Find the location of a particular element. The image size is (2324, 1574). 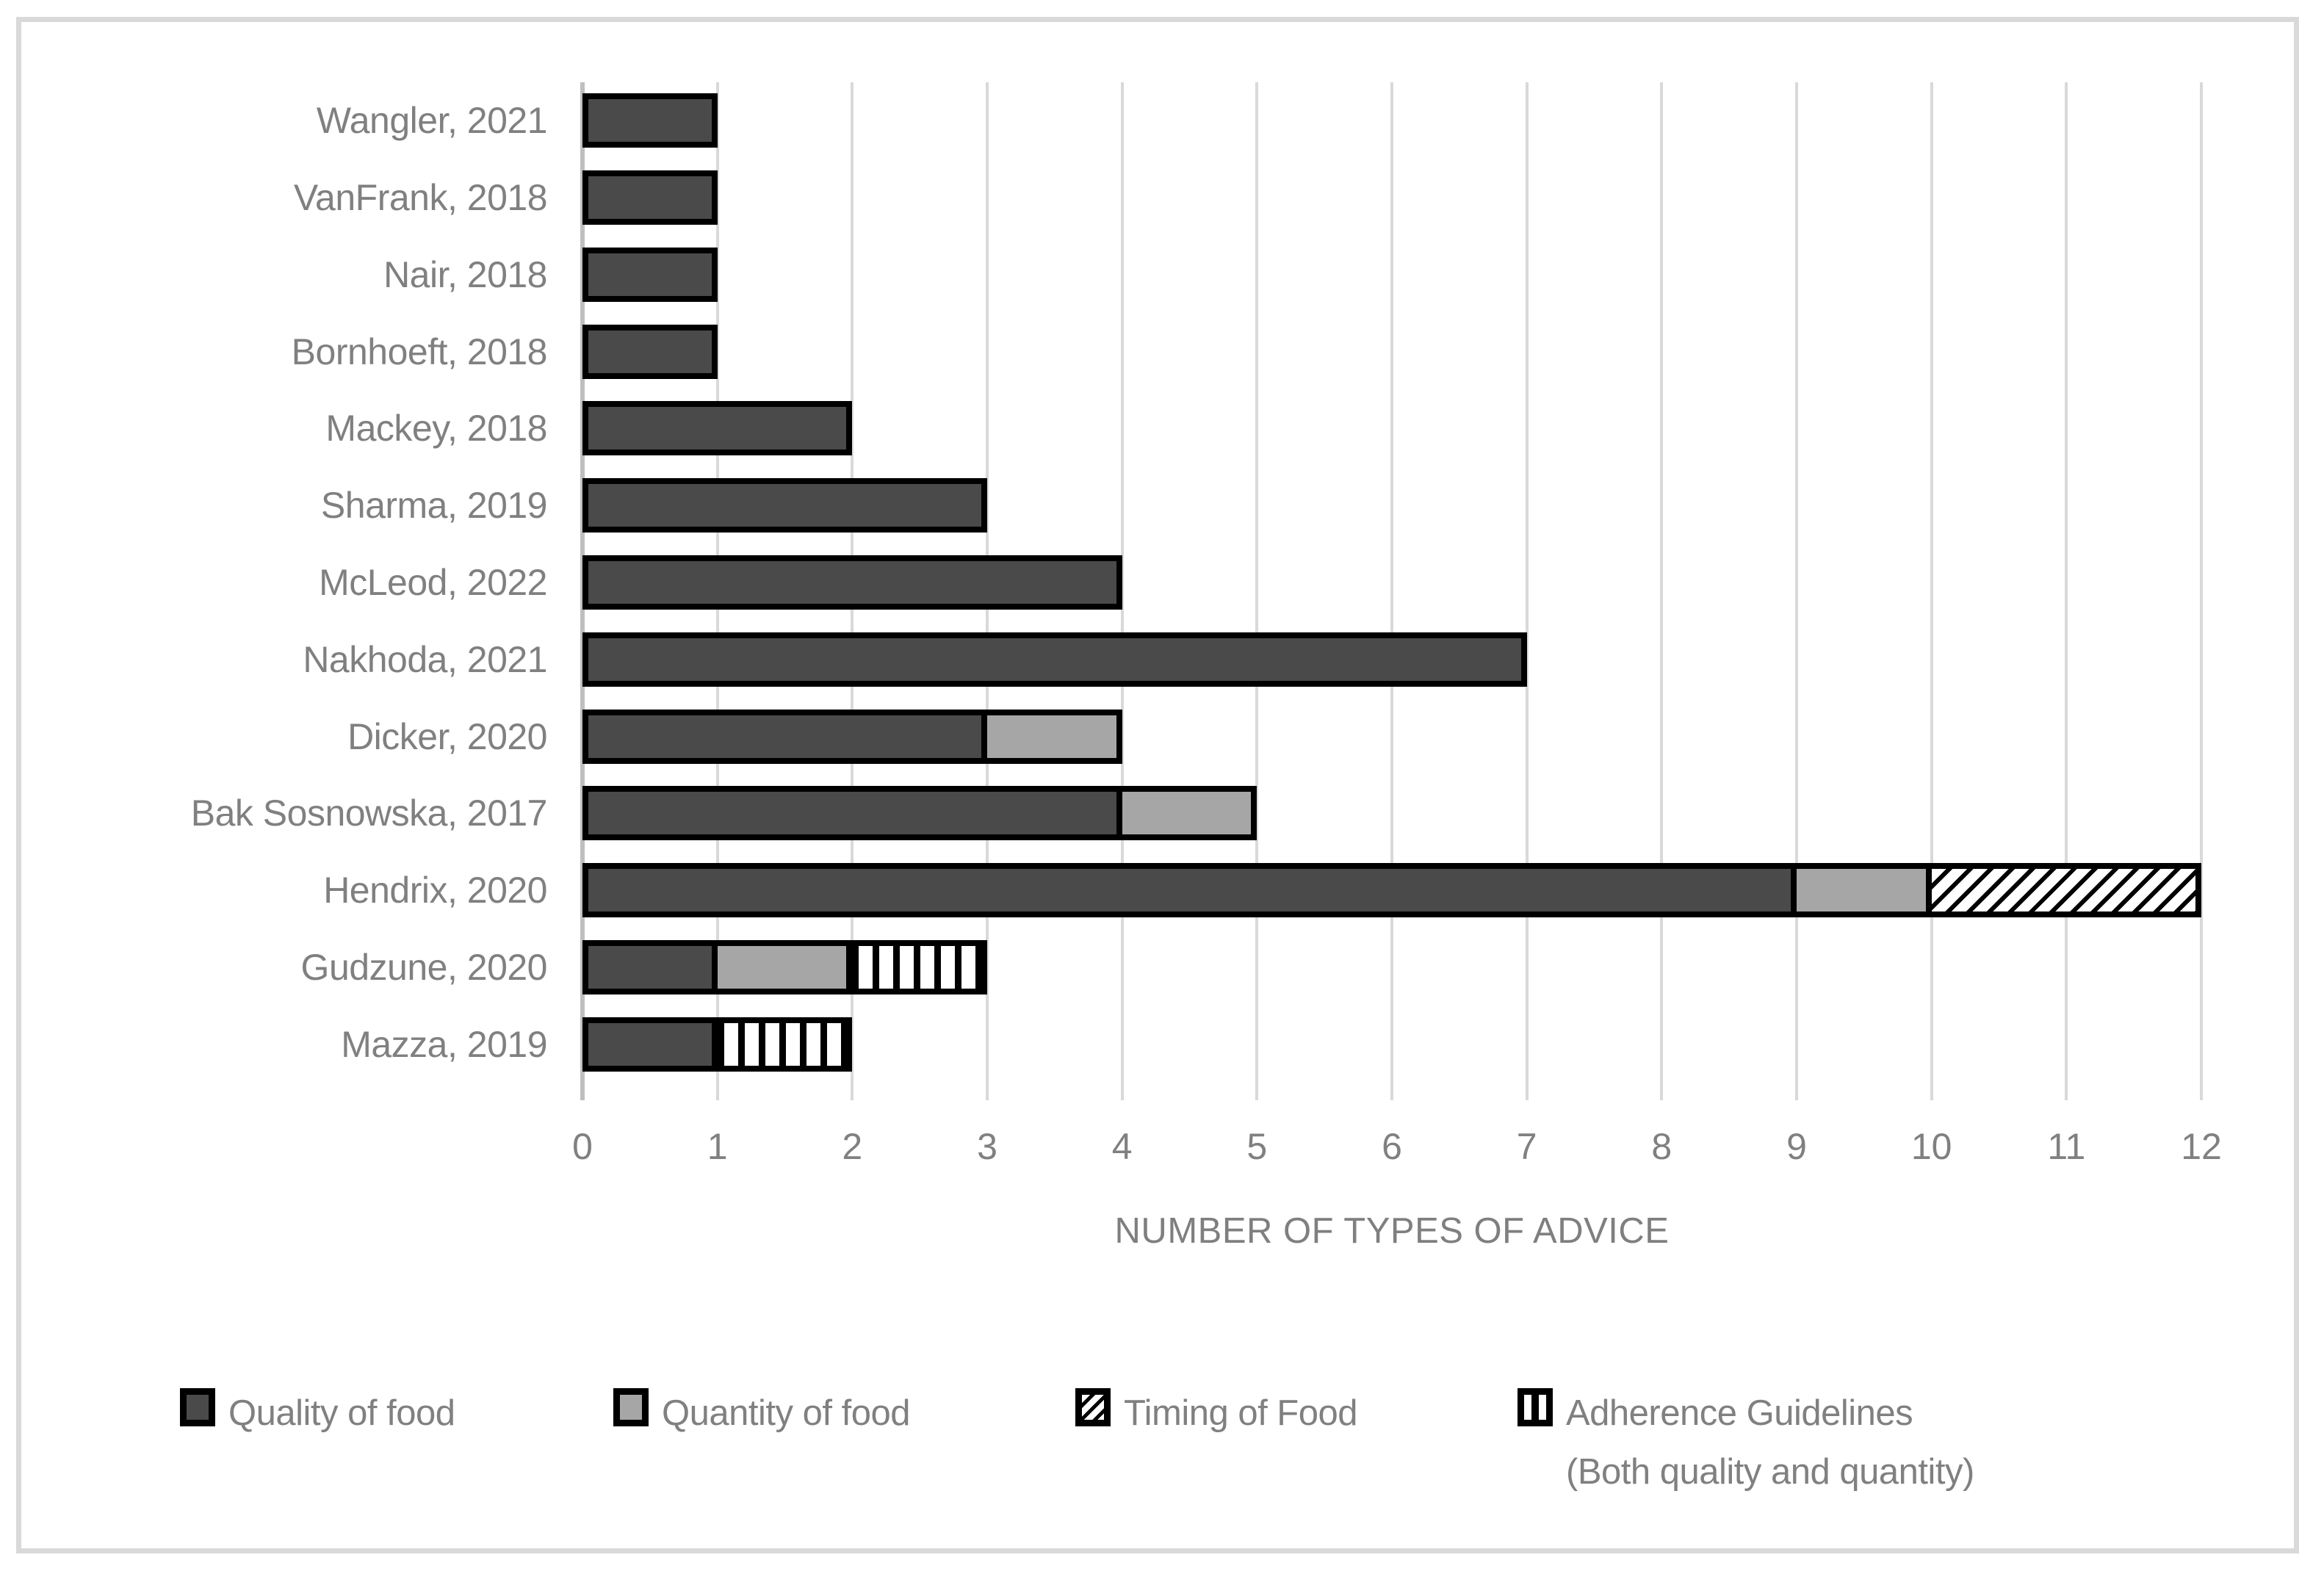

legend-item-diagonal-hatch: Timing of Food is located at coordinates (1216, 1413).